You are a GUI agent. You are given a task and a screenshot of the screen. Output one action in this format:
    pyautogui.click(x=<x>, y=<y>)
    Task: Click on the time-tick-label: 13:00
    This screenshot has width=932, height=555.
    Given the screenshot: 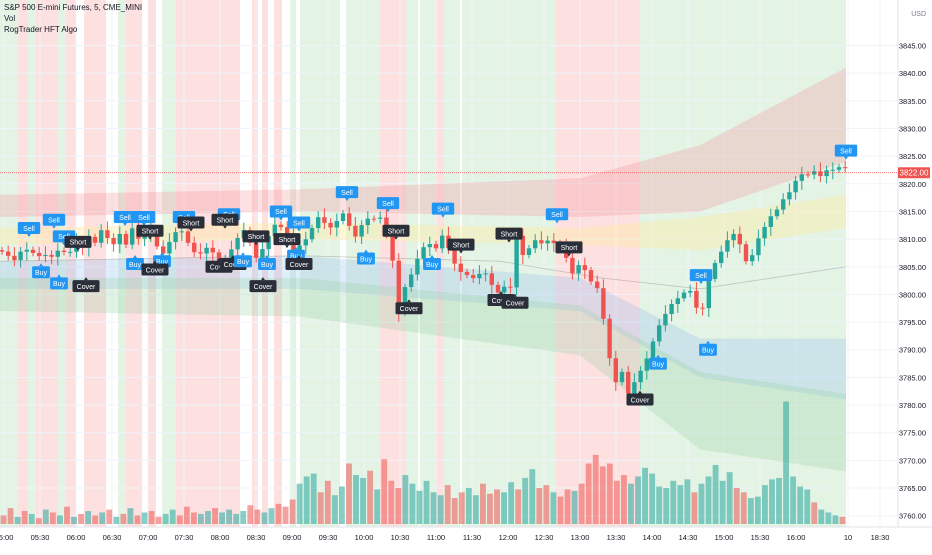 What is the action you would take?
    pyautogui.click(x=580, y=537)
    